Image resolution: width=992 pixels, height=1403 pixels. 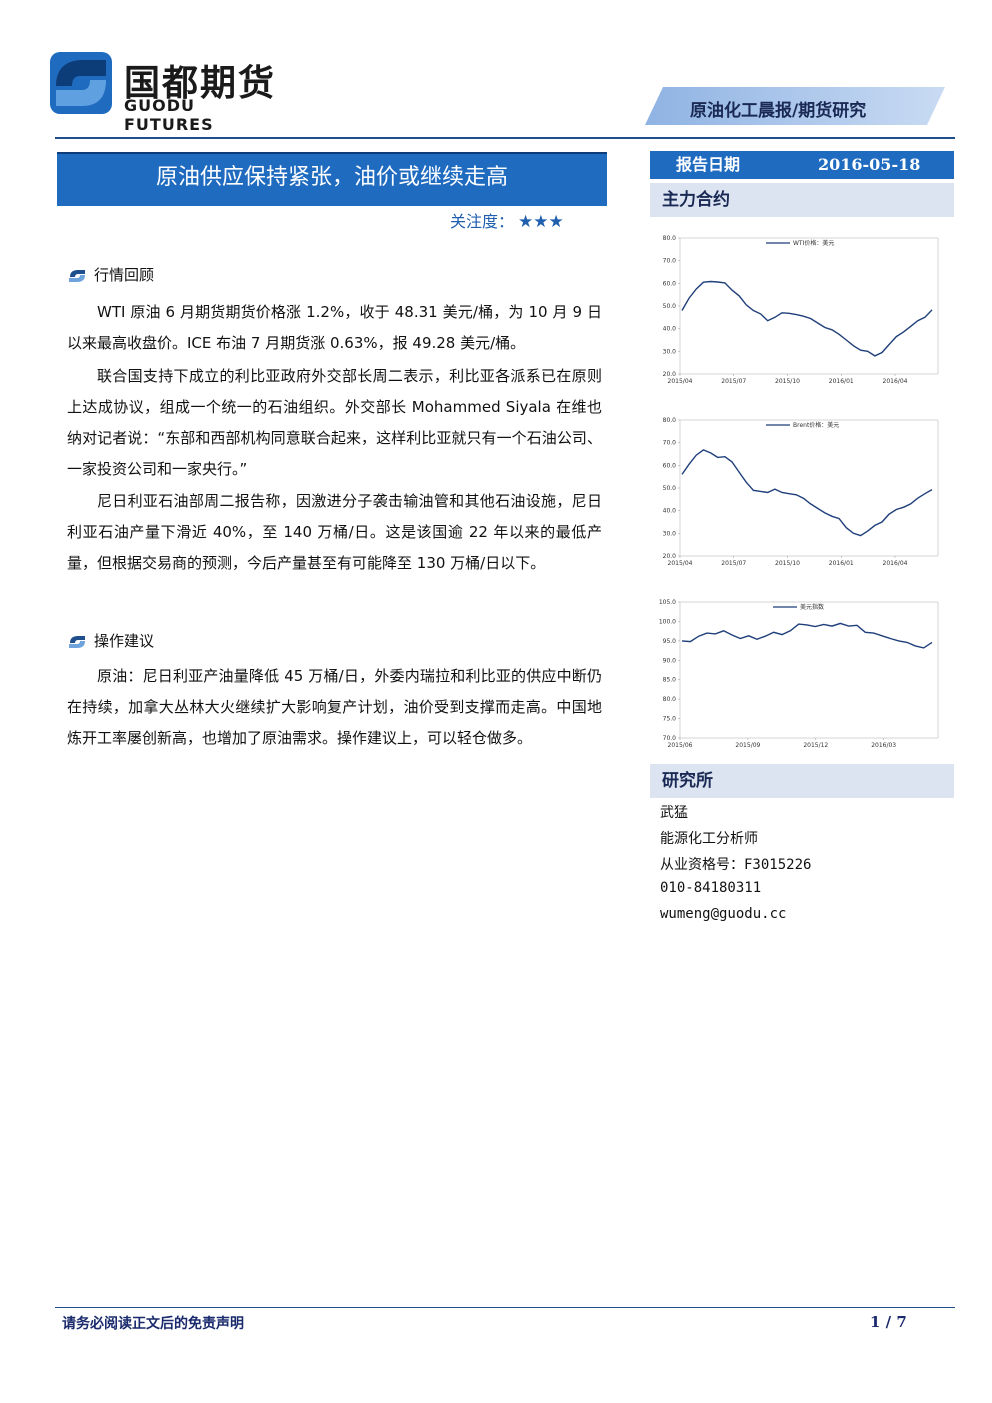 I want to click on company-logo: 国都期货 GUODU FUTURES, so click(x=170, y=93).